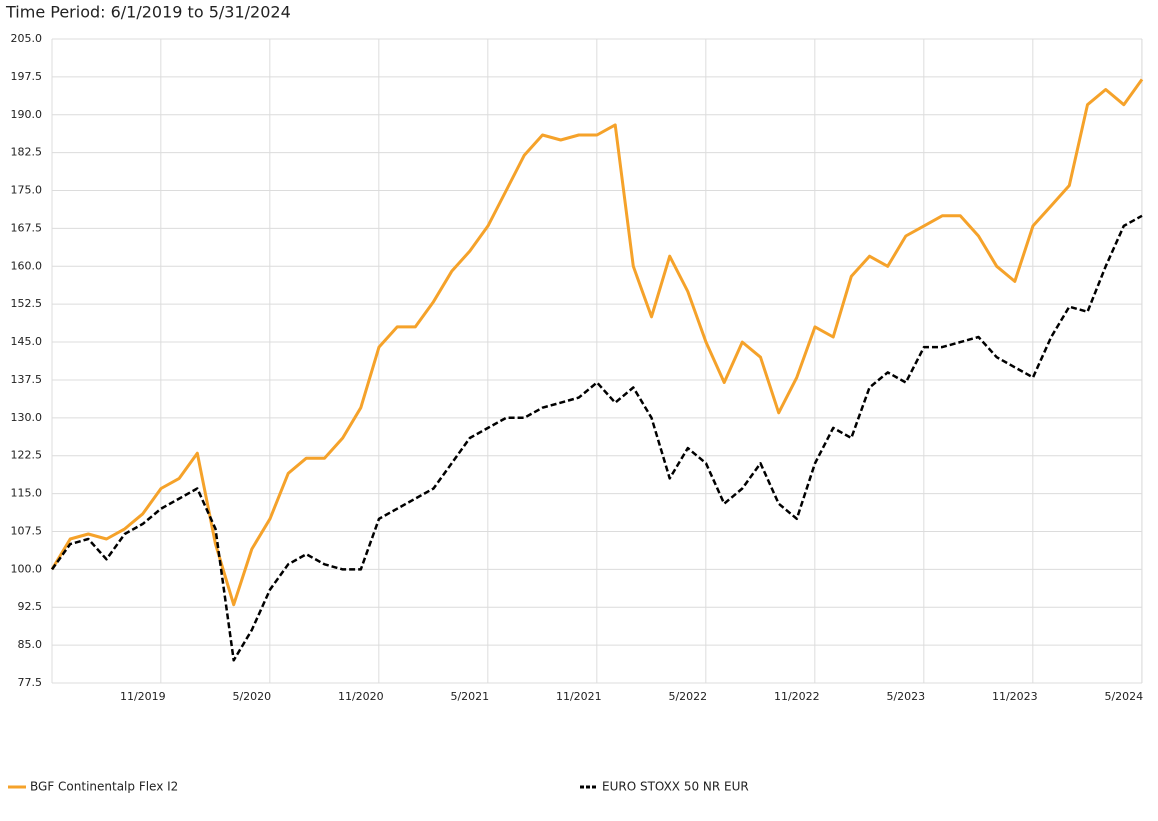  I want to click on x-tick-label: 5/2022, so click(687, 696).